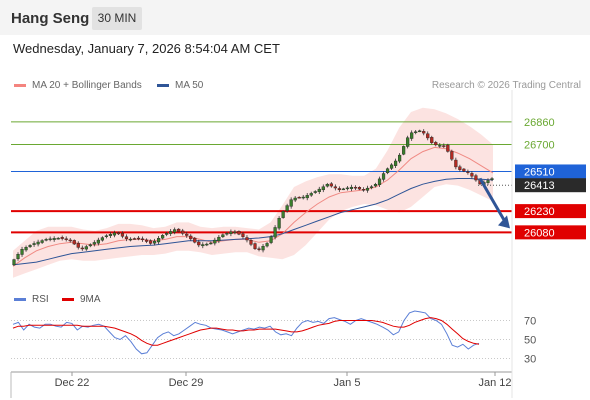 The height and width of the screenshot is (400, 590). What do you see at coordinates (550, 185) in the screenshot?
I see `last-price-label-bg` at bounding box center [550, 185].